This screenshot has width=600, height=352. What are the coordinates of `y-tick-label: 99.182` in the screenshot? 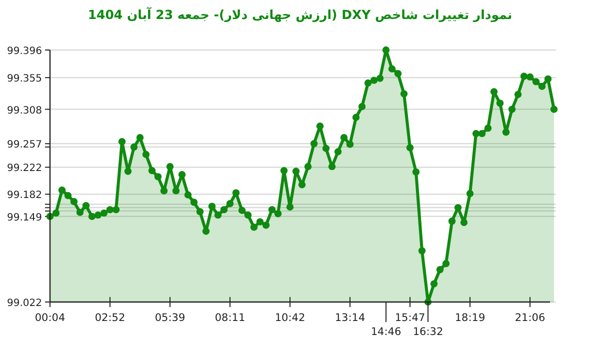 It's located at (24, 196).